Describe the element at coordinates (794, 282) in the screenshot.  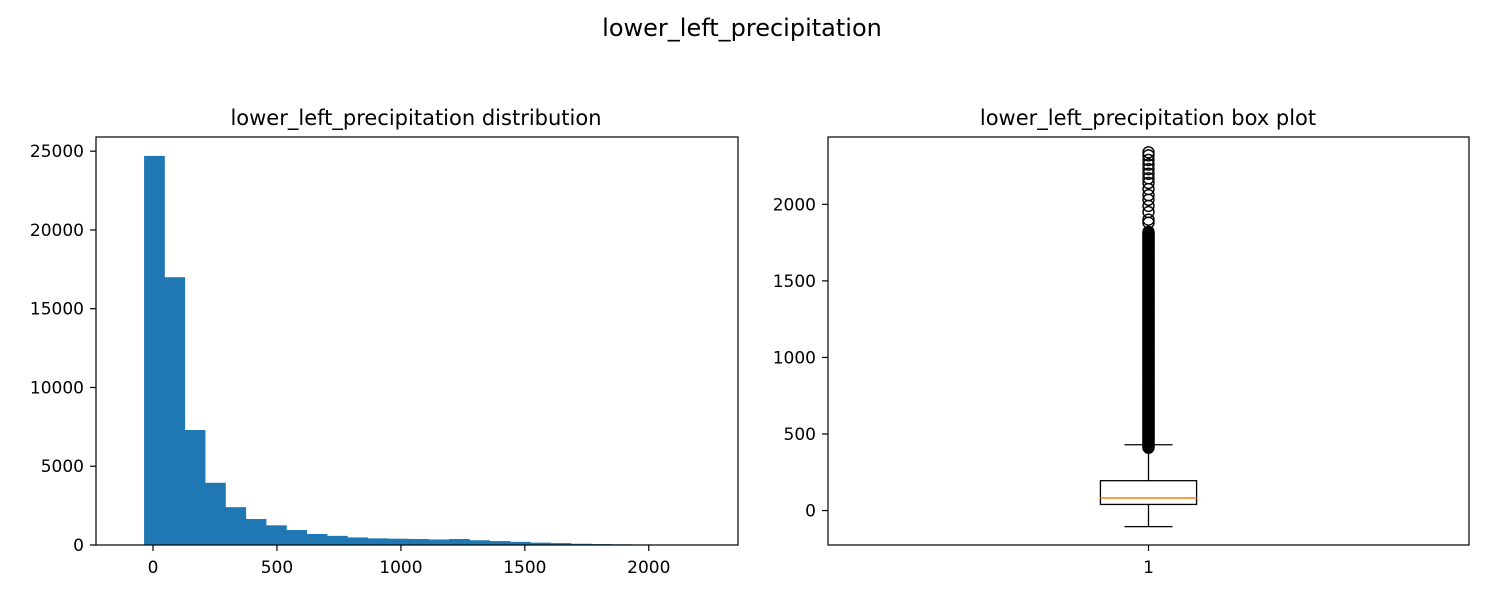
I see `y-tick-label: 1500` at that location.